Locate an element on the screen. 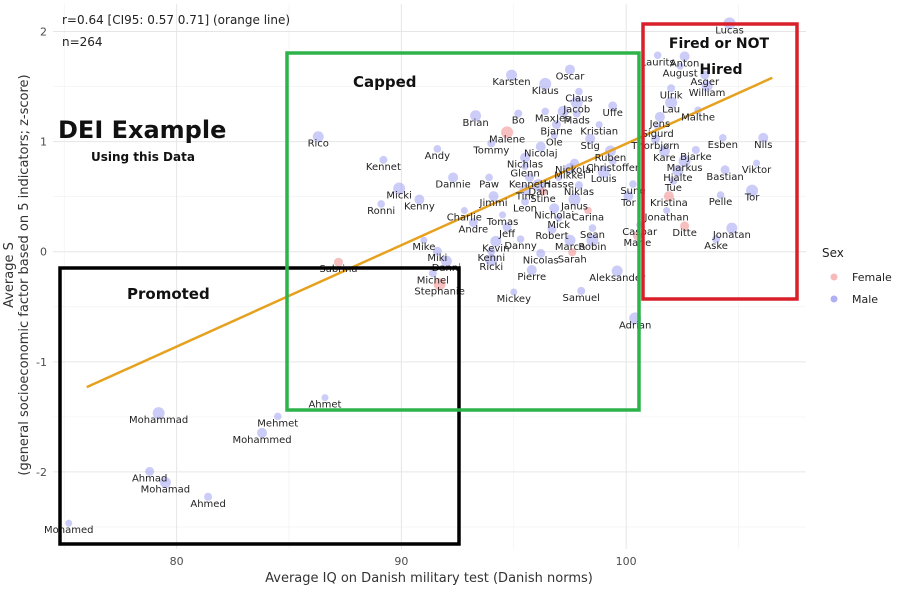 The width and height of the screenshot is (900, 590). data-point-label: Christoffer is located at coordinates (613, 168).